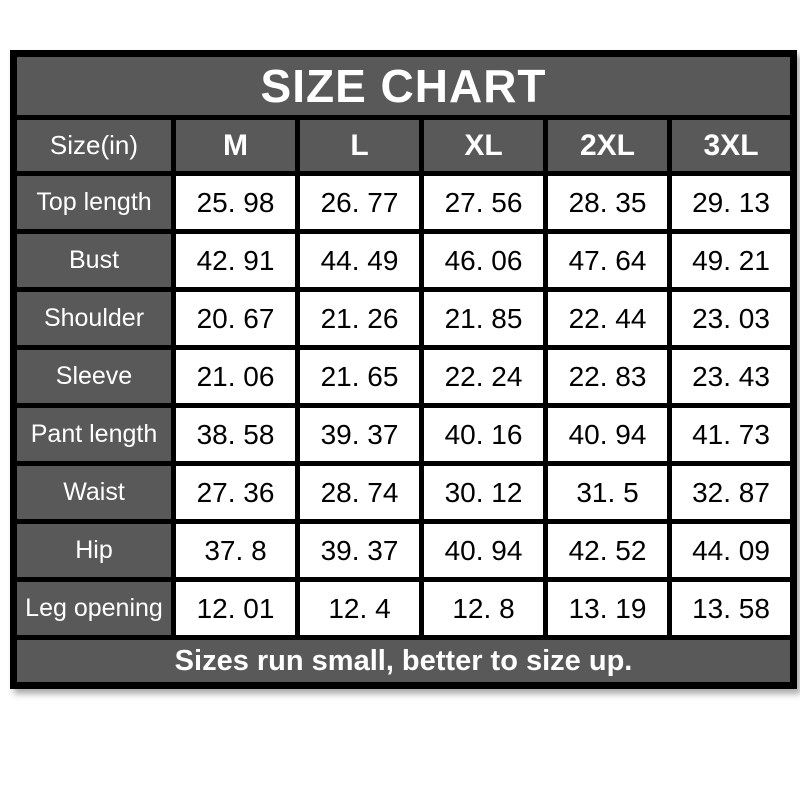 This screenshot has height=800, width=800. I want to click on value-cell: 37. 8, so click(235, 550).